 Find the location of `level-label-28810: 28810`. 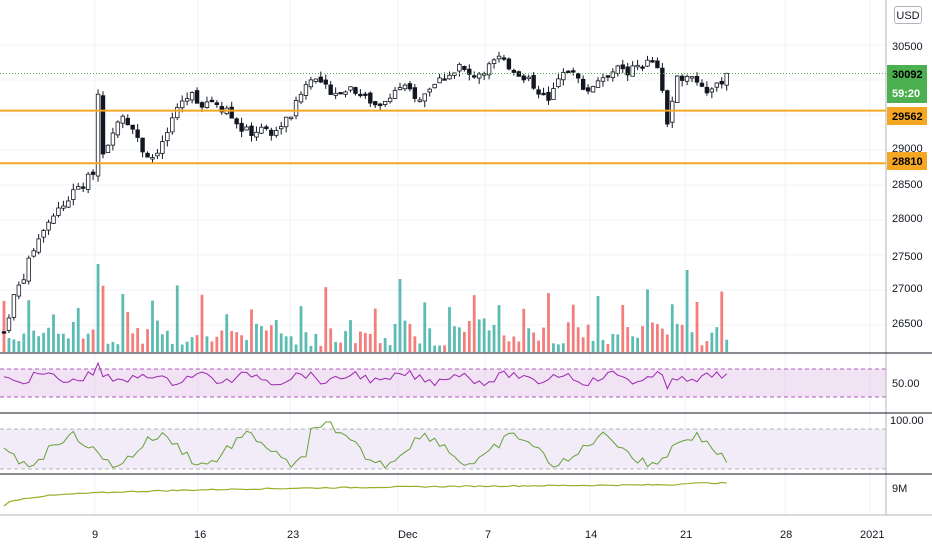

level-label-28810: 28810 is located at coordinates (907, 162).